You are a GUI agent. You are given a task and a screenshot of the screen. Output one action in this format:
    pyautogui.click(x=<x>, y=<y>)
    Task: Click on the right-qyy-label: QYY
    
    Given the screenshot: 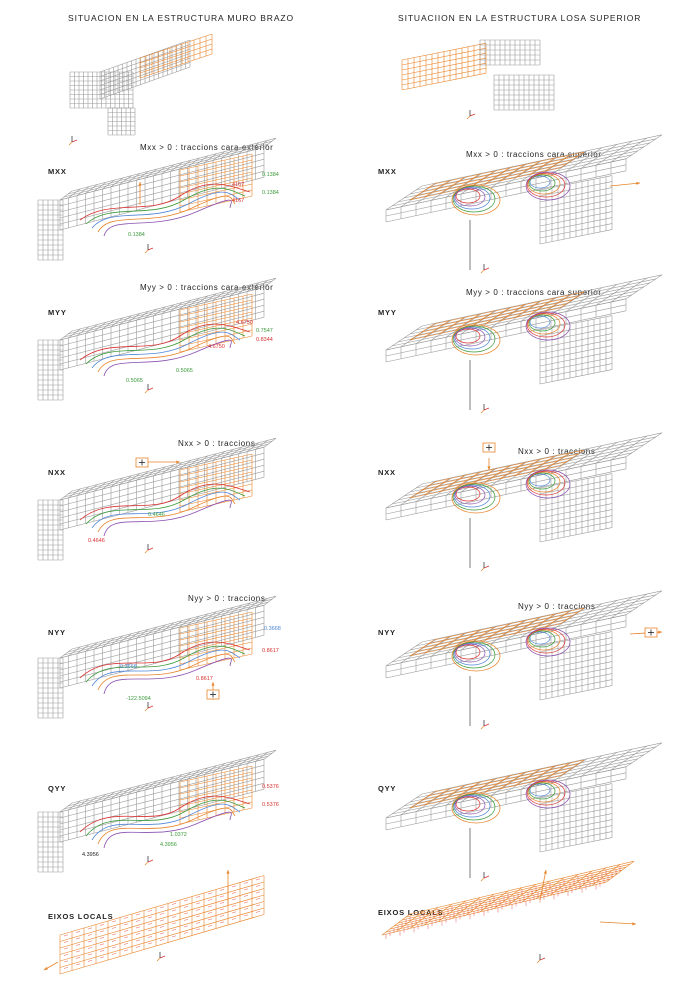 What is the action you would take?
    pyautogui.click(x=387, y=788)
    